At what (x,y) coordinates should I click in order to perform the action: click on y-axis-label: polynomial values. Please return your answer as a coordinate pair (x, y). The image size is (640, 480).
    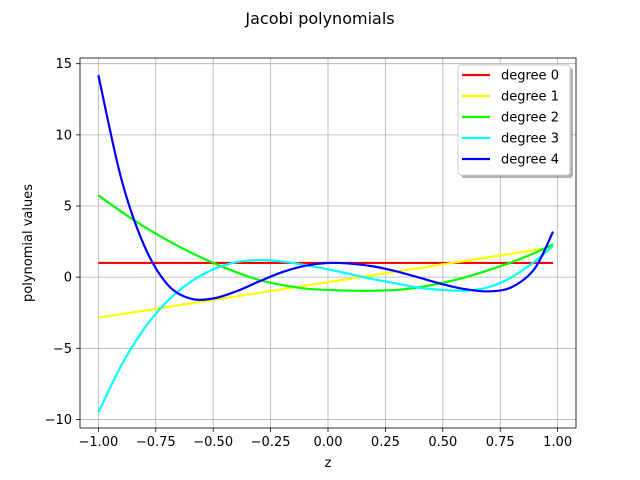
    Looking at the image, I should click on (28, 243).